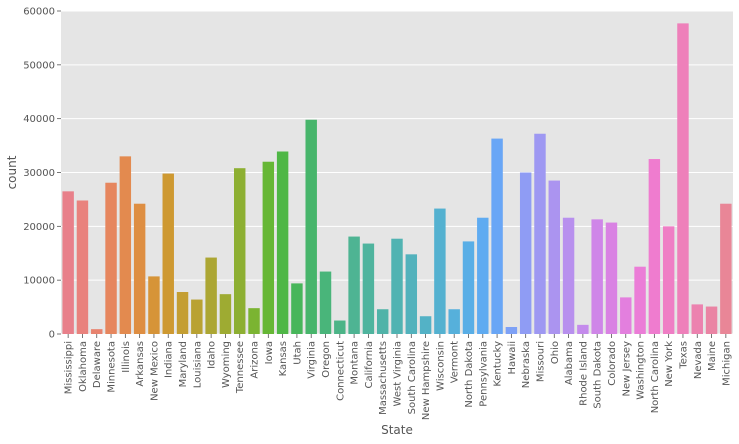 The image size is (739, 444). I want to click on x-tick-label: Washington, so click(641, 370).